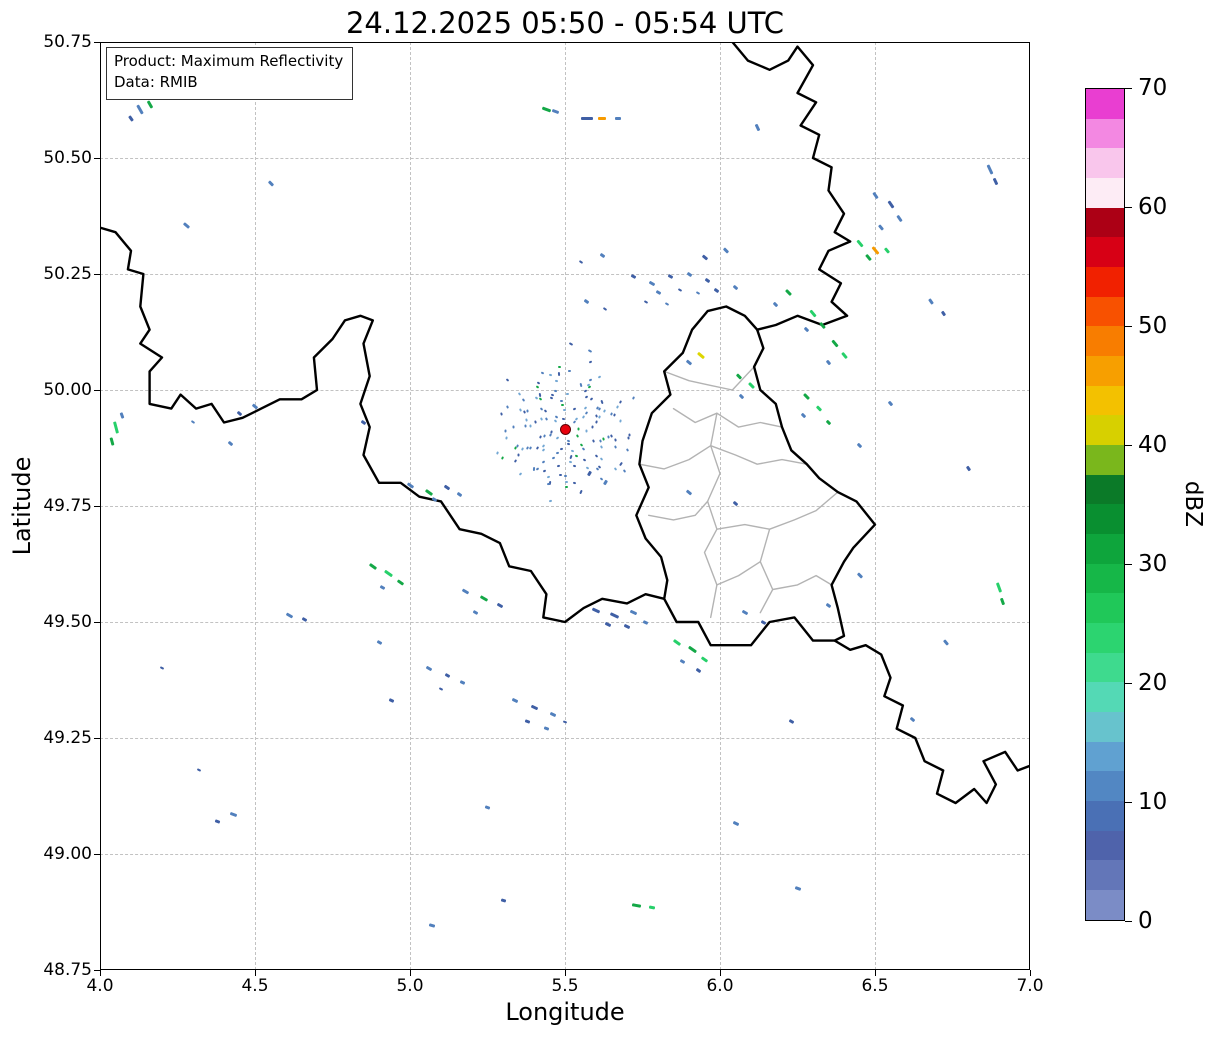  What do you see at coordinates (1193, 504) in the screenshot?
I see `colorbar-label: dBZ` at bounding box center [1193, 504].